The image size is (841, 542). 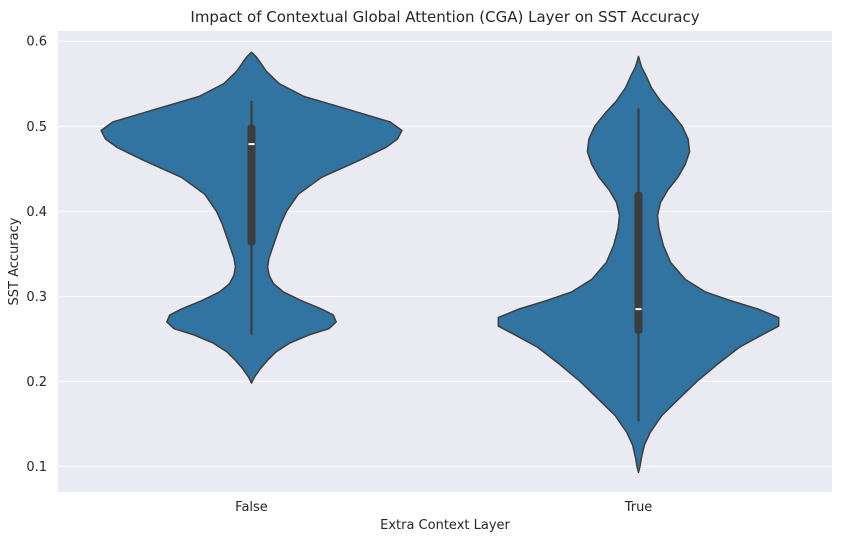 I want to click on y-axis-label: SST Accuracy, so click(x=14, y=261).